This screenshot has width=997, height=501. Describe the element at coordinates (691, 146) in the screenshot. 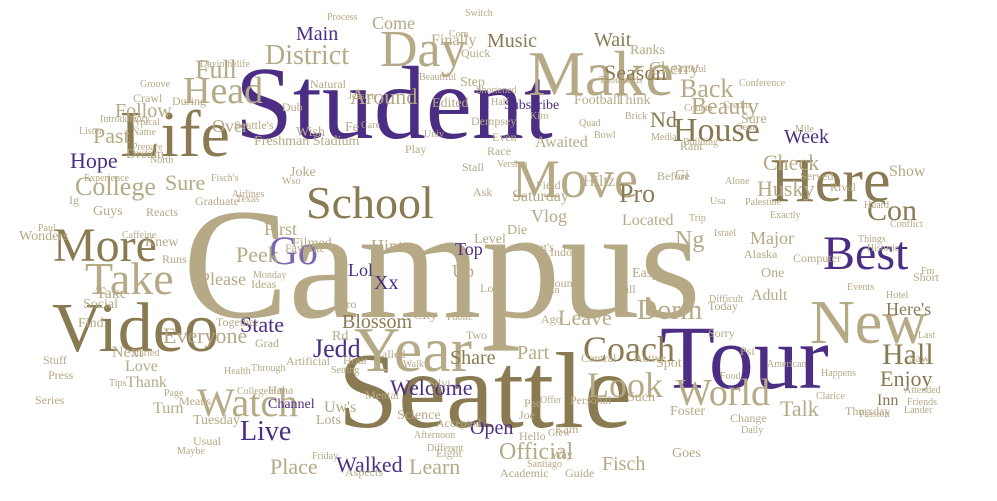

I see `cloud-word: Rant` at that location.